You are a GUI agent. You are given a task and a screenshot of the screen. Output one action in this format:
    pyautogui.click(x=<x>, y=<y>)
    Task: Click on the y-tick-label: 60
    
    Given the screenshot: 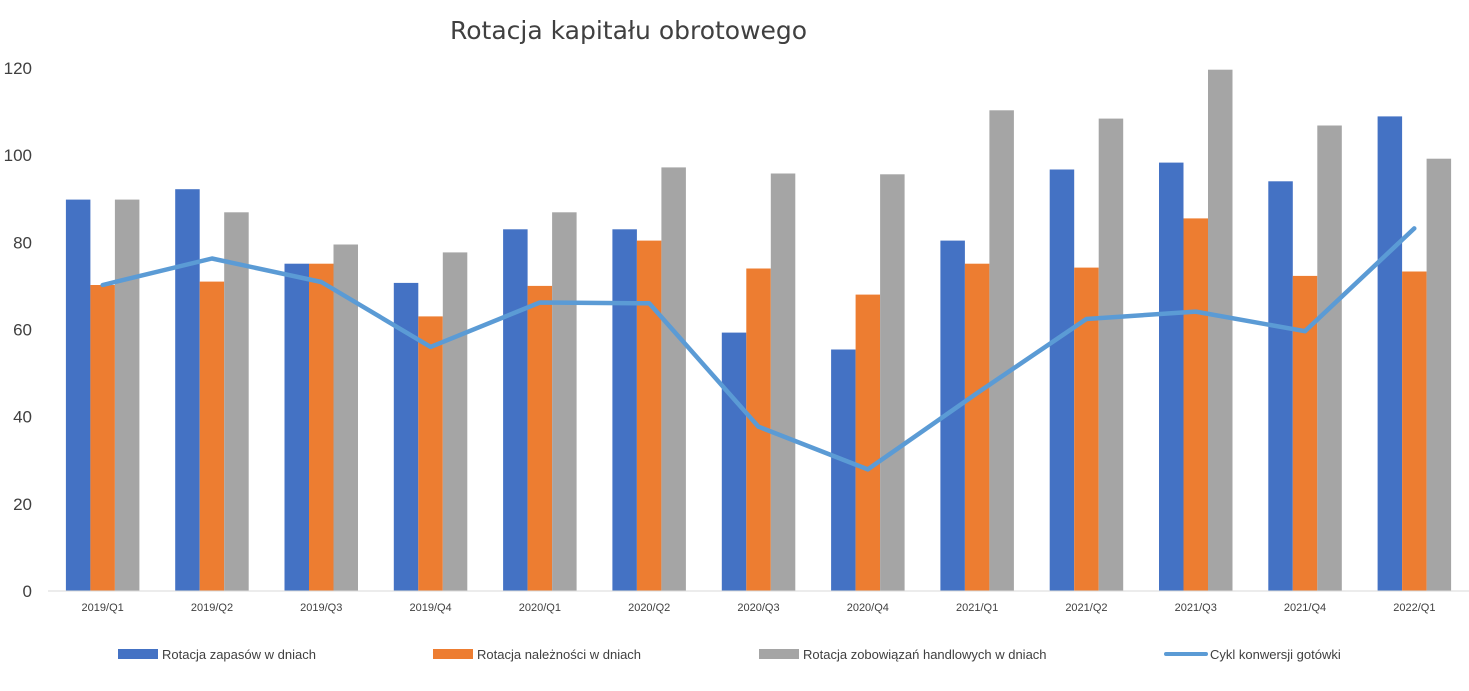 What is the action you would take?
    pyautogui.click(x=22, y=330)
    